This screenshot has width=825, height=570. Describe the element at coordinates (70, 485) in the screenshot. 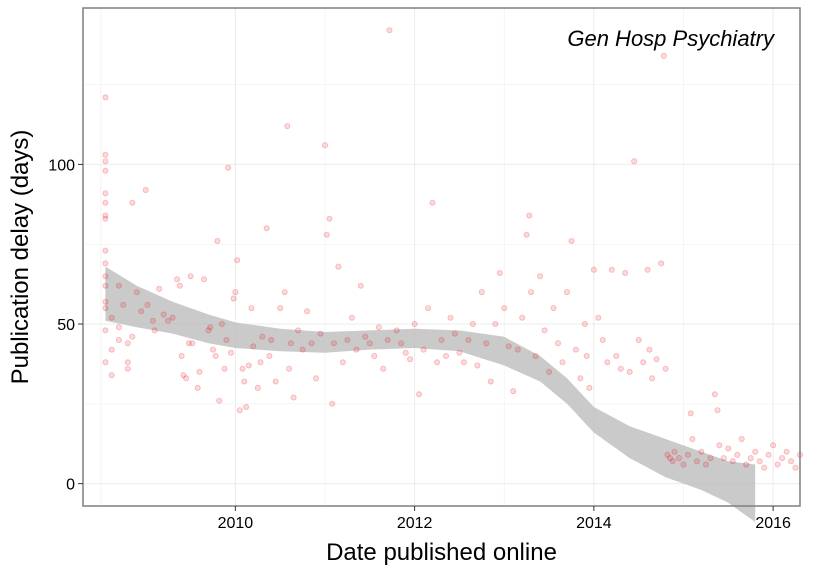

I see `y-tick-label: 0` at that location.